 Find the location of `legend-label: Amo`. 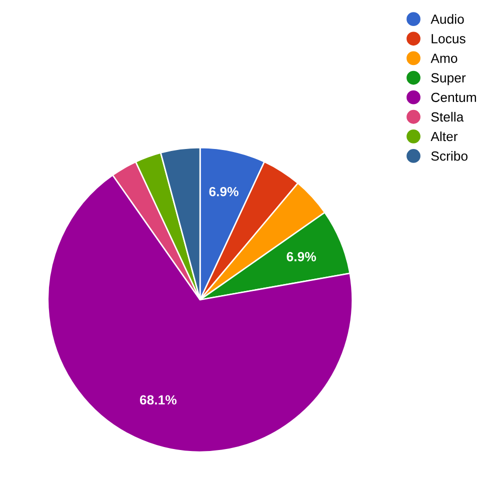

legend-label: Amo is located at coordinates (444, 58).